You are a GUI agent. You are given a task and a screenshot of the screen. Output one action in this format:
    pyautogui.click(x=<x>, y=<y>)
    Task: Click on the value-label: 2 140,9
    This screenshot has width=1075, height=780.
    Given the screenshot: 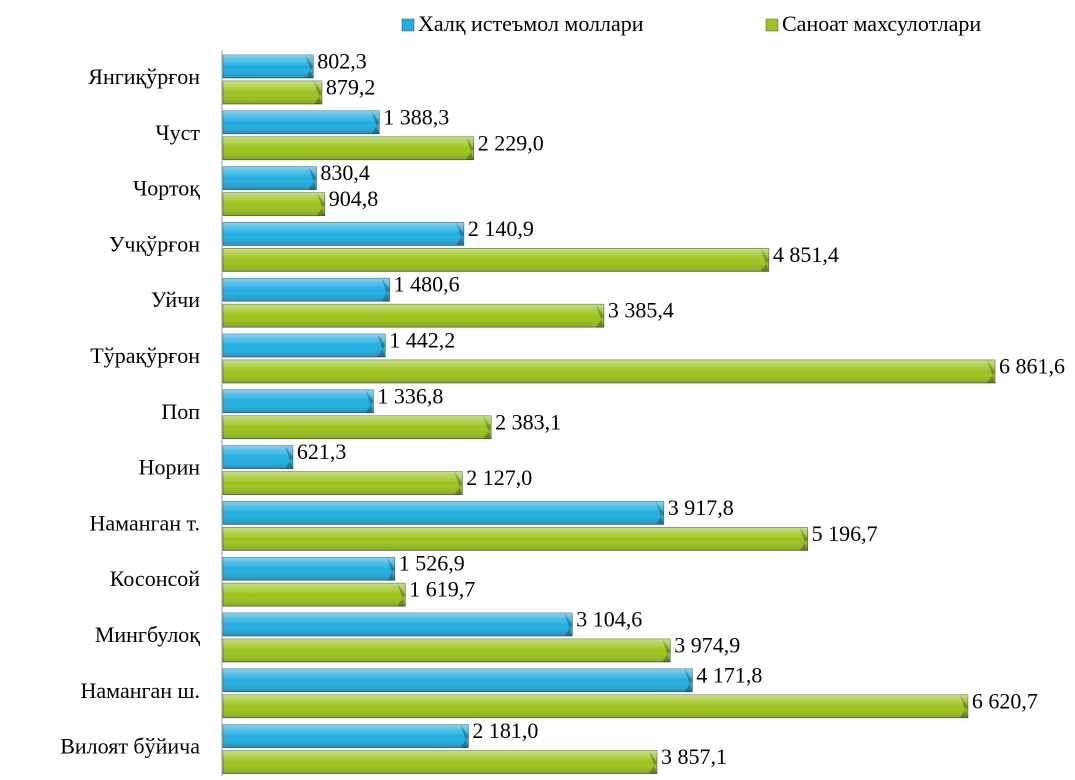 What is the action you would take?
    pyautogui.click(x=501, y=228)
    